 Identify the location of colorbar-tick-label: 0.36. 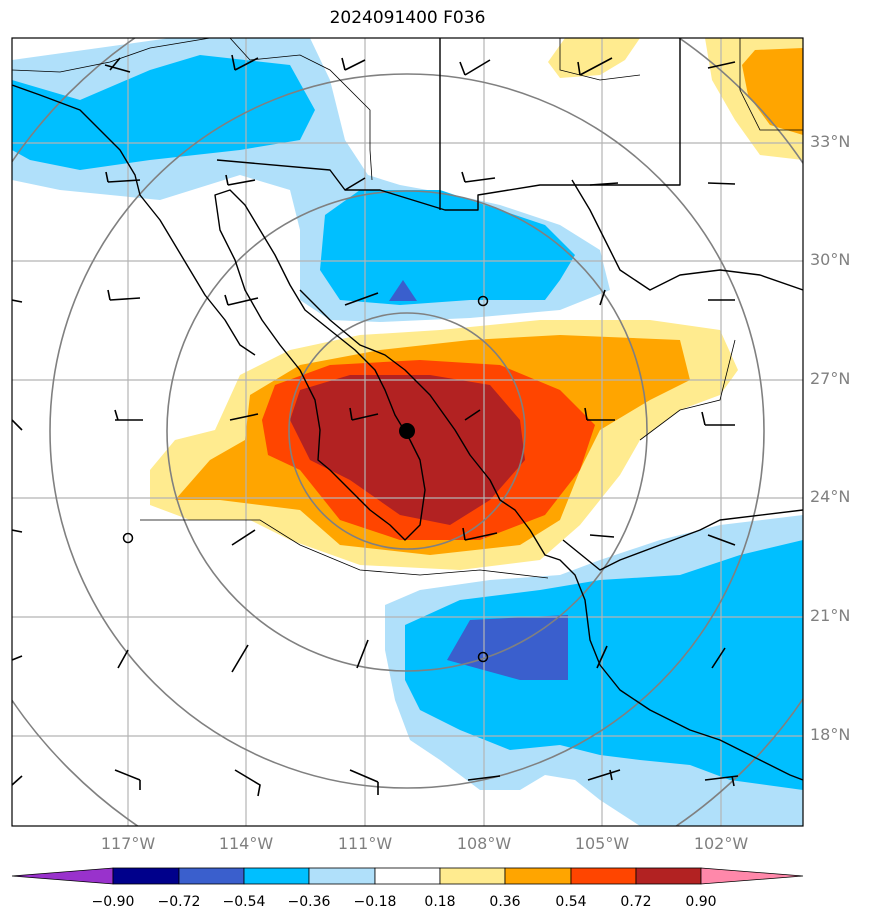
(505, 902).